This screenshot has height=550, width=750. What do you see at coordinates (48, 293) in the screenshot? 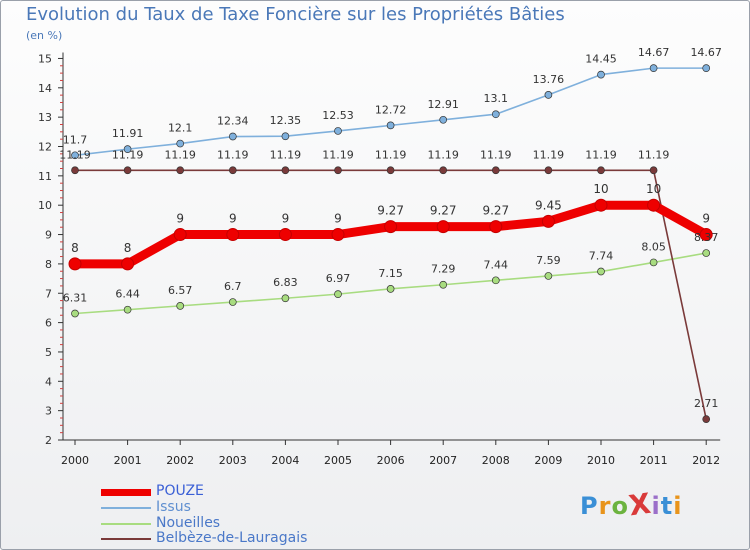
I see `y-tick-label: 7` at bounding box center [48, 293].